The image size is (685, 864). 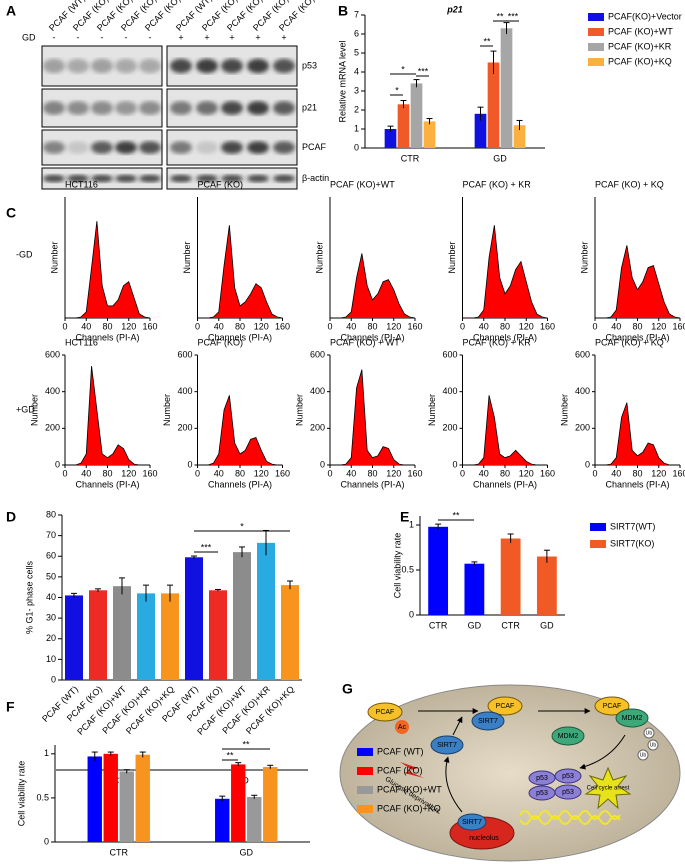 I want to click on panel-label: F, so click(x=10, y=707).